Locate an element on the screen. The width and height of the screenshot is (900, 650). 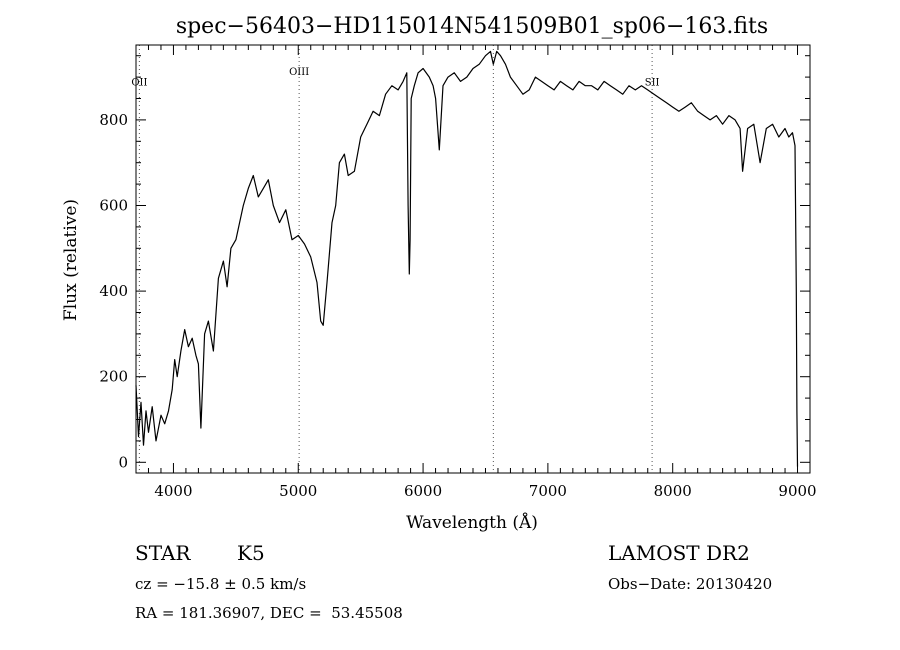
redshift-cz: cz = −15.8 ± 0.5 km/s is located at coordinates (221, 584).